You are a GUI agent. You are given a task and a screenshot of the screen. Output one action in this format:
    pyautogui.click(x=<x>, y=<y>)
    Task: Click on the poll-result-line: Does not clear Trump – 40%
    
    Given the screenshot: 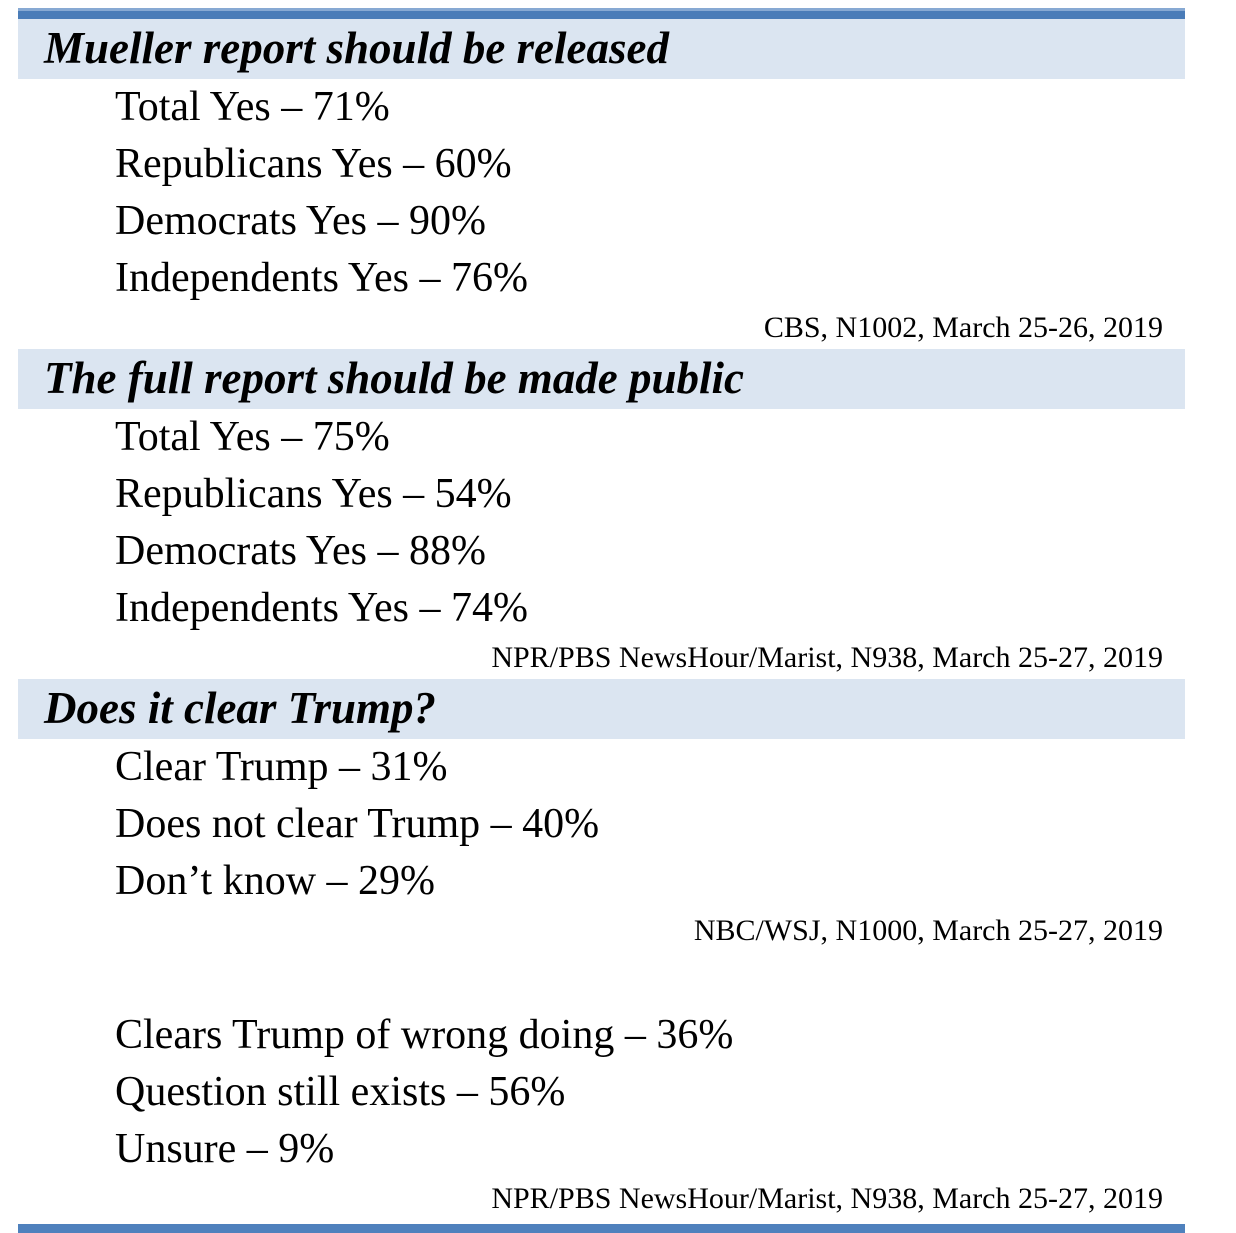 What is the action you would take?
    pyautogui.click(x=357, y=824)
    